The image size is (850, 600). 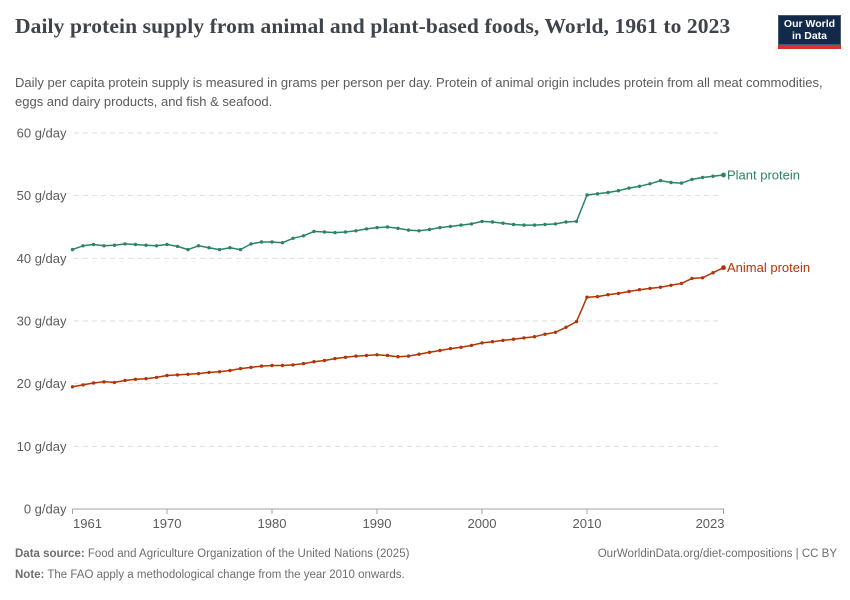 I want to click on plant-protein-point-2015, so click(x=639, y=186).